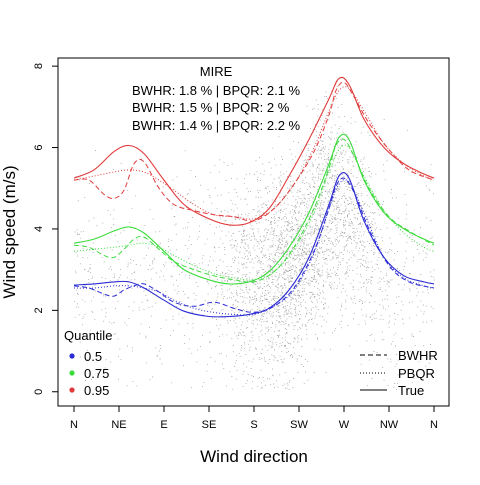 The height and width of the screenshot is (485, 480). I want to click on legend-marker-q75, so click(72, 373).